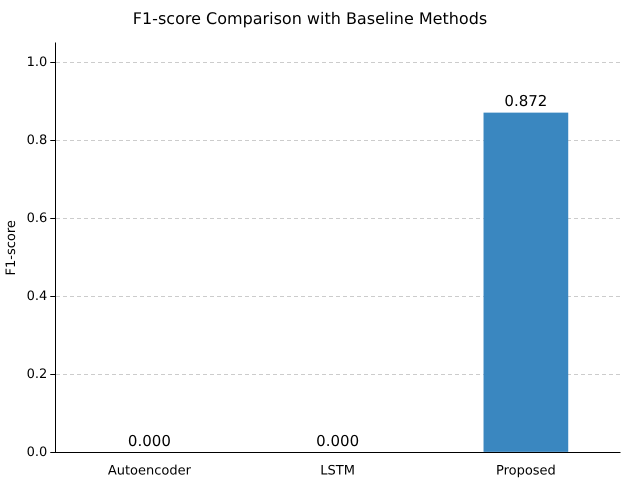 This screenshot has width=622, height=482. I want to click on x-tick-label: Autoencoder, so click(150, 471).